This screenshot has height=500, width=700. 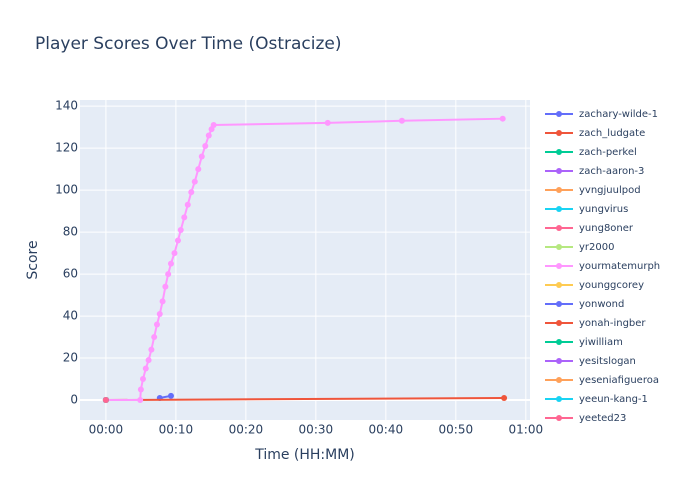 I want to click on x-tick-label: 00:20, so click(x=246, y=430).